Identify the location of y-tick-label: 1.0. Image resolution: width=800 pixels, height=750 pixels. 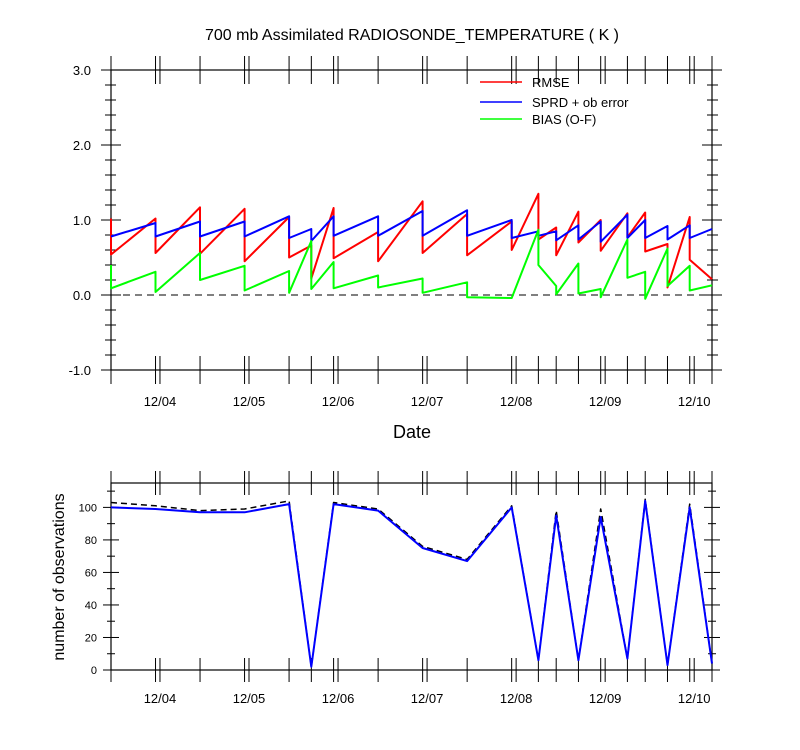
(82, 220).